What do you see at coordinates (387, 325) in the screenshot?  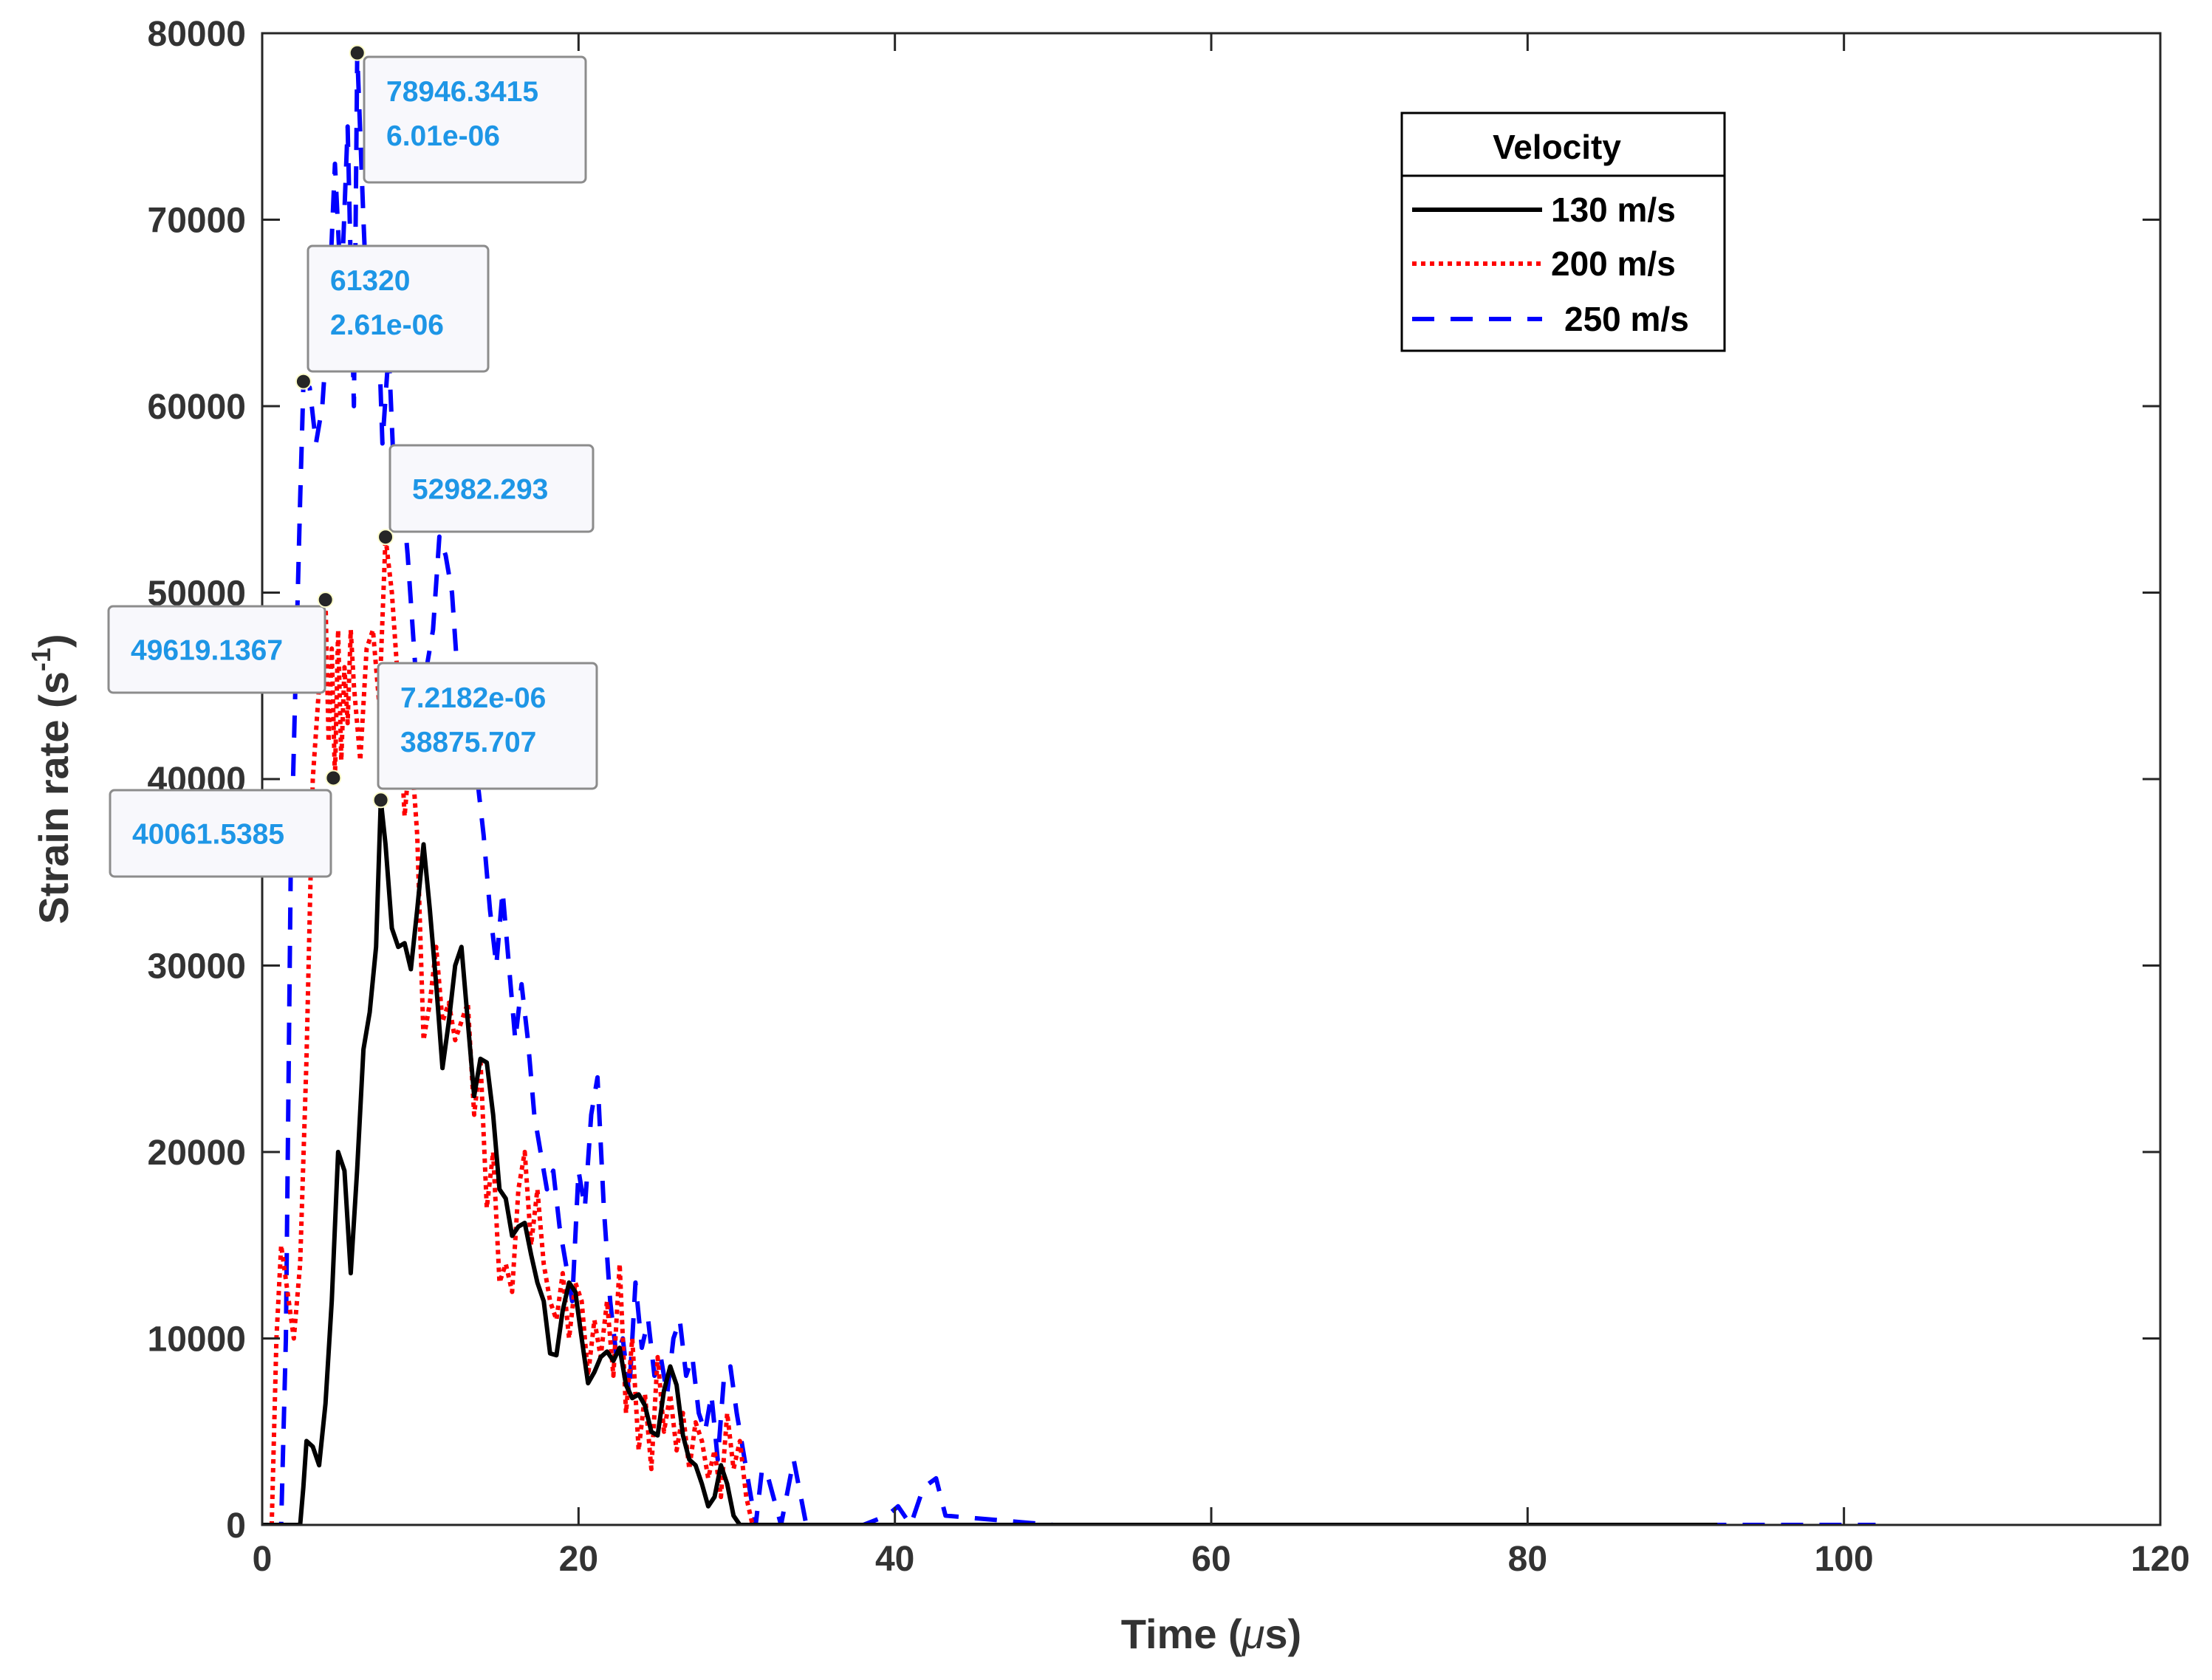 I see `datatip-text: 2.61e-06` at bounding box center [387, 325].